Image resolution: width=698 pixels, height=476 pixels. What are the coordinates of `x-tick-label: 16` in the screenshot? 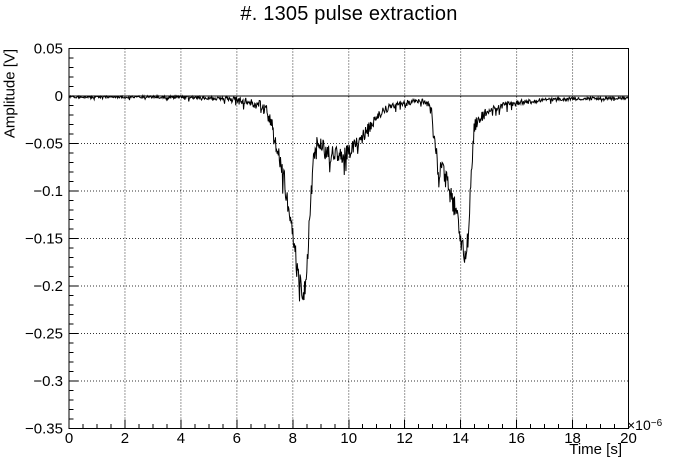 It's located at (516, 438).